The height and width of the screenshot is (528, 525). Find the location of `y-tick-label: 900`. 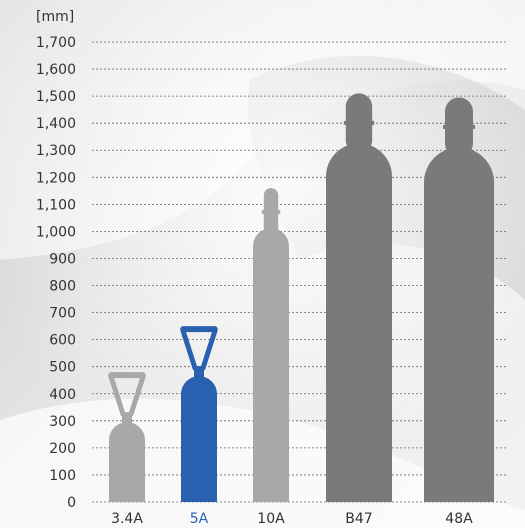

y-tick-label: 900 is located at coordinates (62, 259).